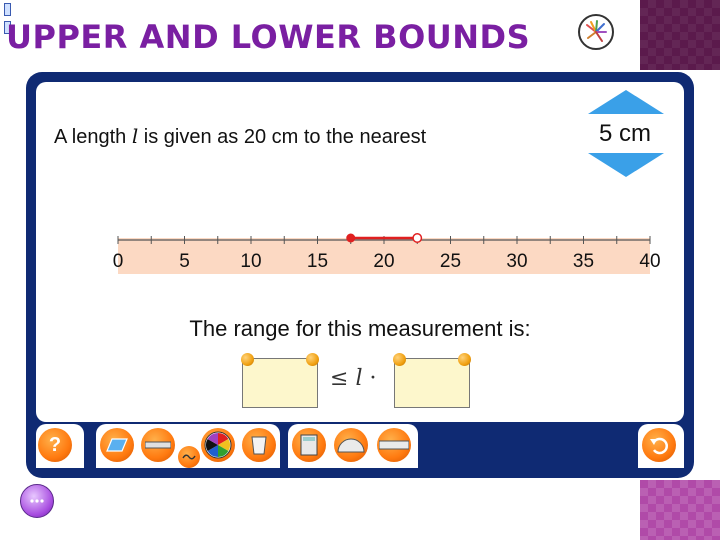 Image resolution: width=720 pixels, height=540 pixels. I want to click on ruler-icon, so click(158, 445).